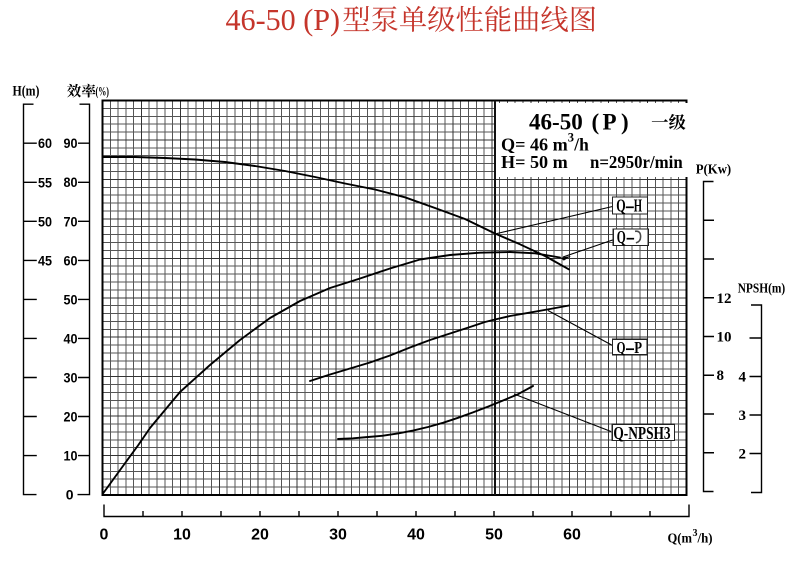  Describe the element at coordinates (534, 162) in the screenshot. I see `svg-text: H= 50 m` at that location.